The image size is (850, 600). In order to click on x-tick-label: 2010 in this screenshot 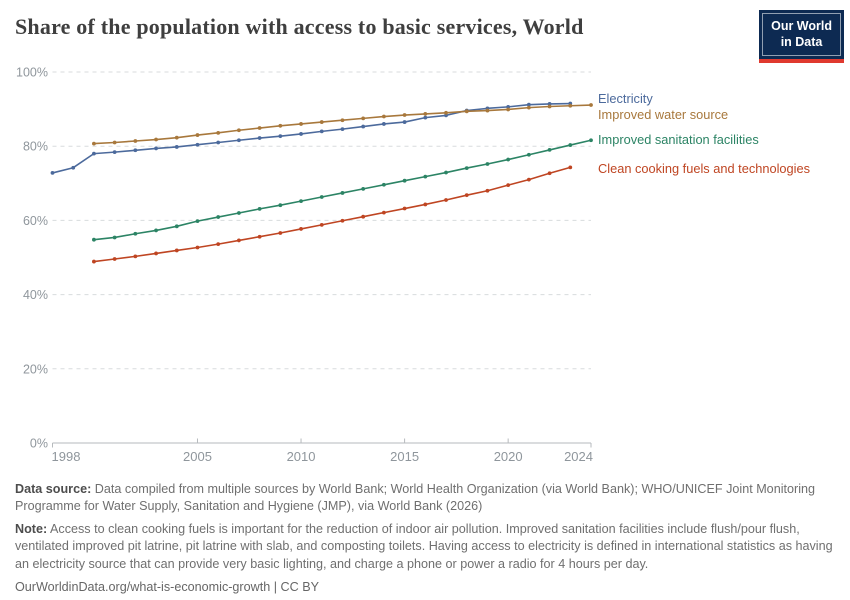, I will do `click(301, 456)`.